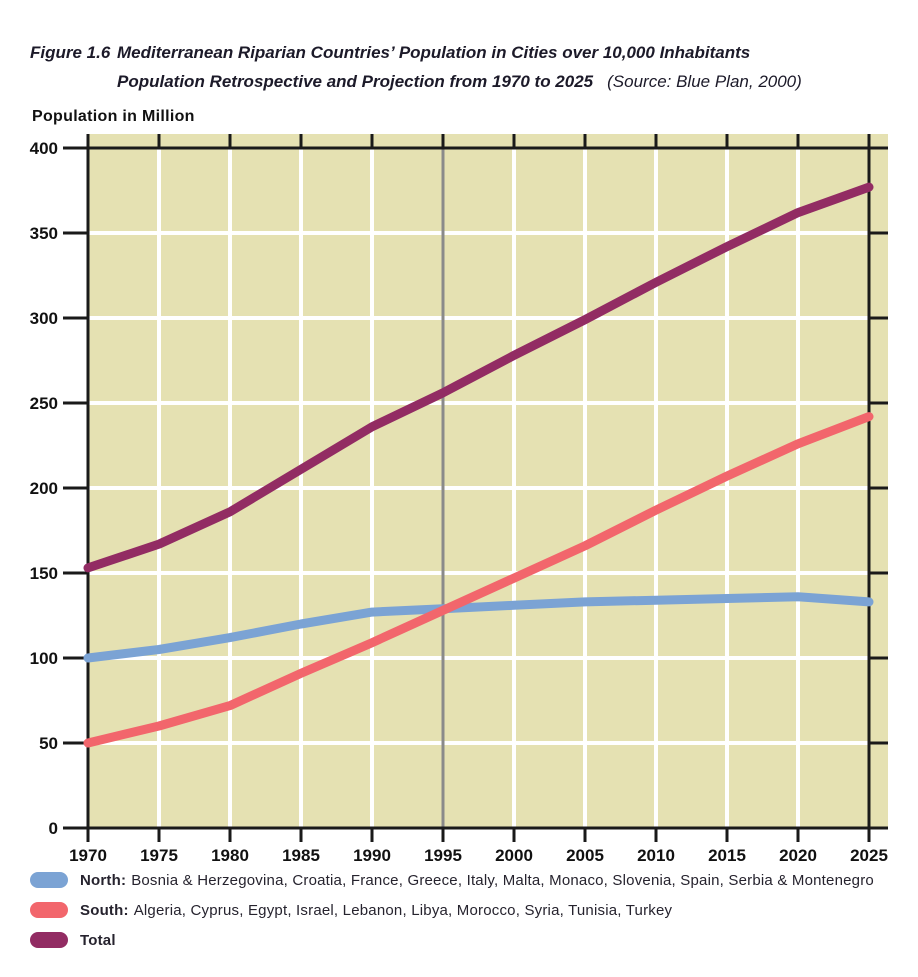 This screenshot has width=918, height=977. What do you see at coordinates (478, 627) in the screenshot?
I see `series-line-north` at bounding box center [478, 627].